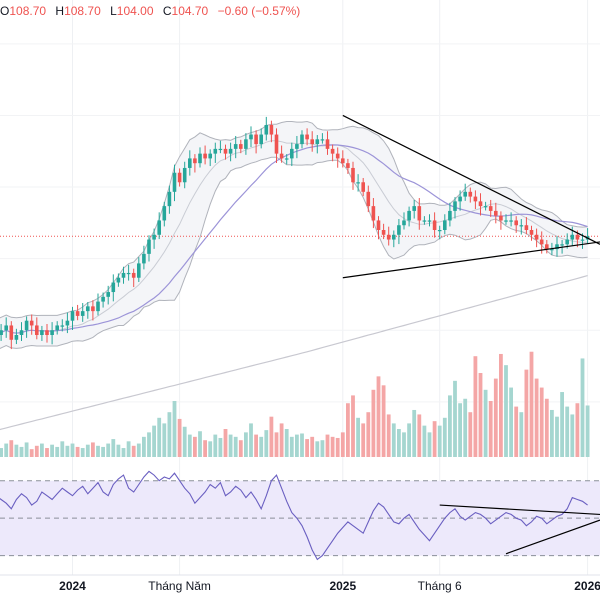 Image resolution: width=600 pixels, height=605 pixels. I want to click on rsi-line, so click(294, 515).